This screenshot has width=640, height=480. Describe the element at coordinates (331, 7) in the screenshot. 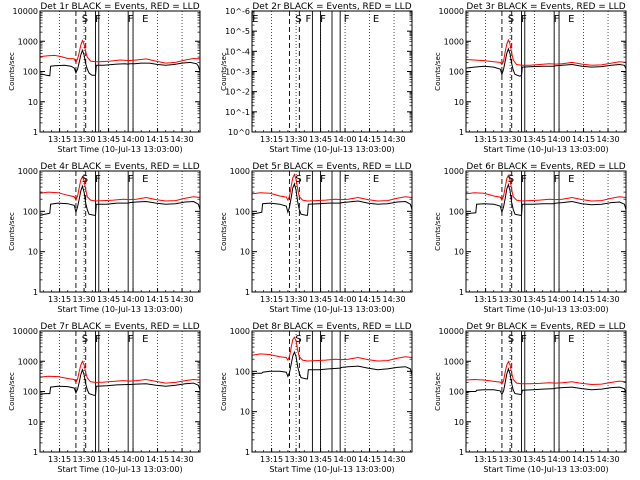

I see `panel-title: Det 2r BLACK = Events, RED = LLD` at that location.